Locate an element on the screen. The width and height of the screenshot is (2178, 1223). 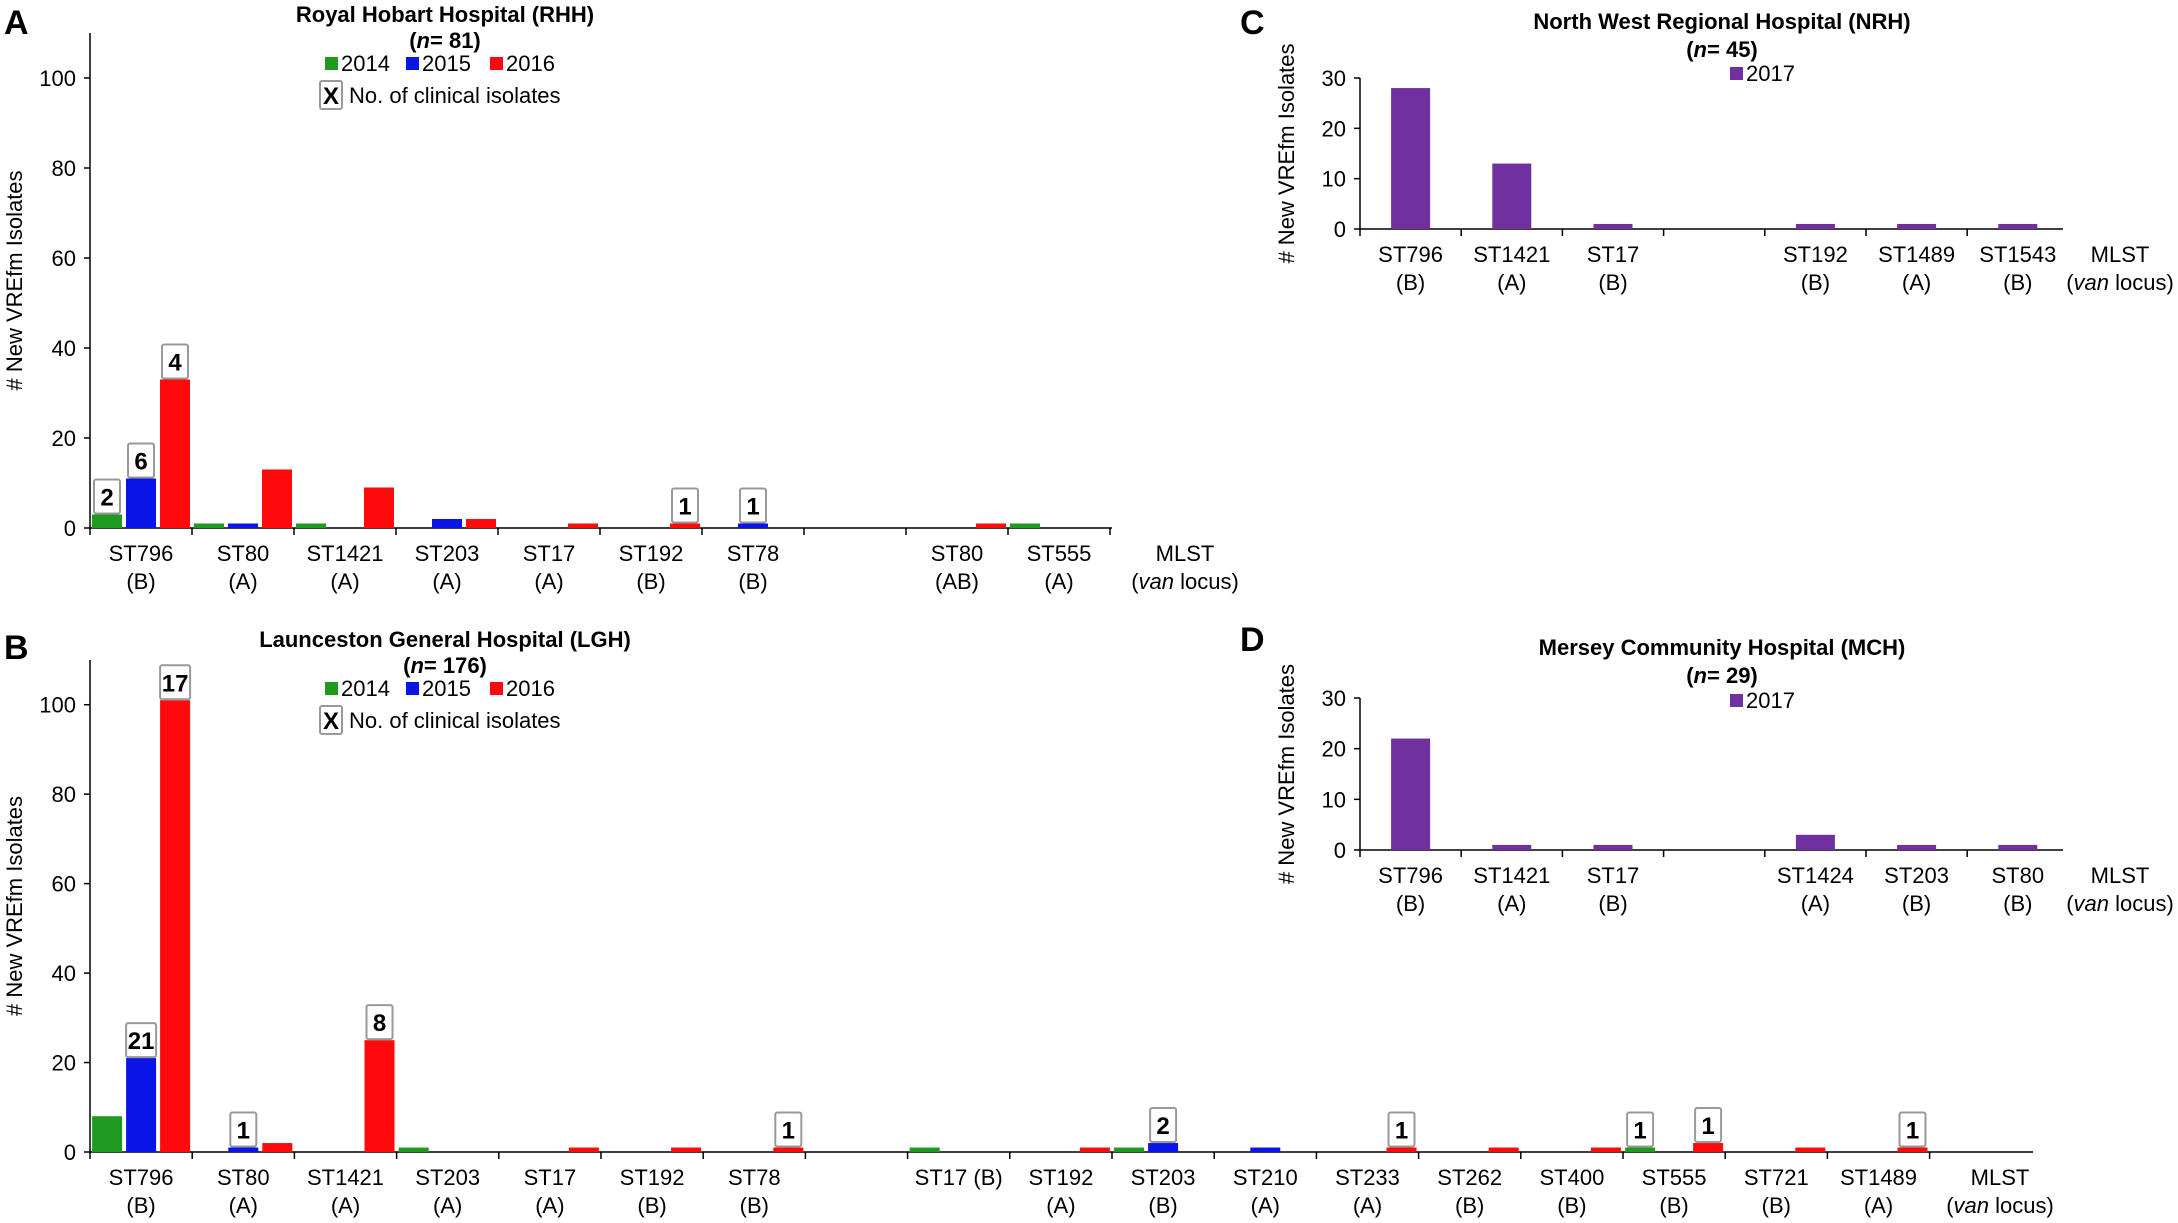
y-axis-label: # New VREfm Isolates is located at coordinates (14, 906).